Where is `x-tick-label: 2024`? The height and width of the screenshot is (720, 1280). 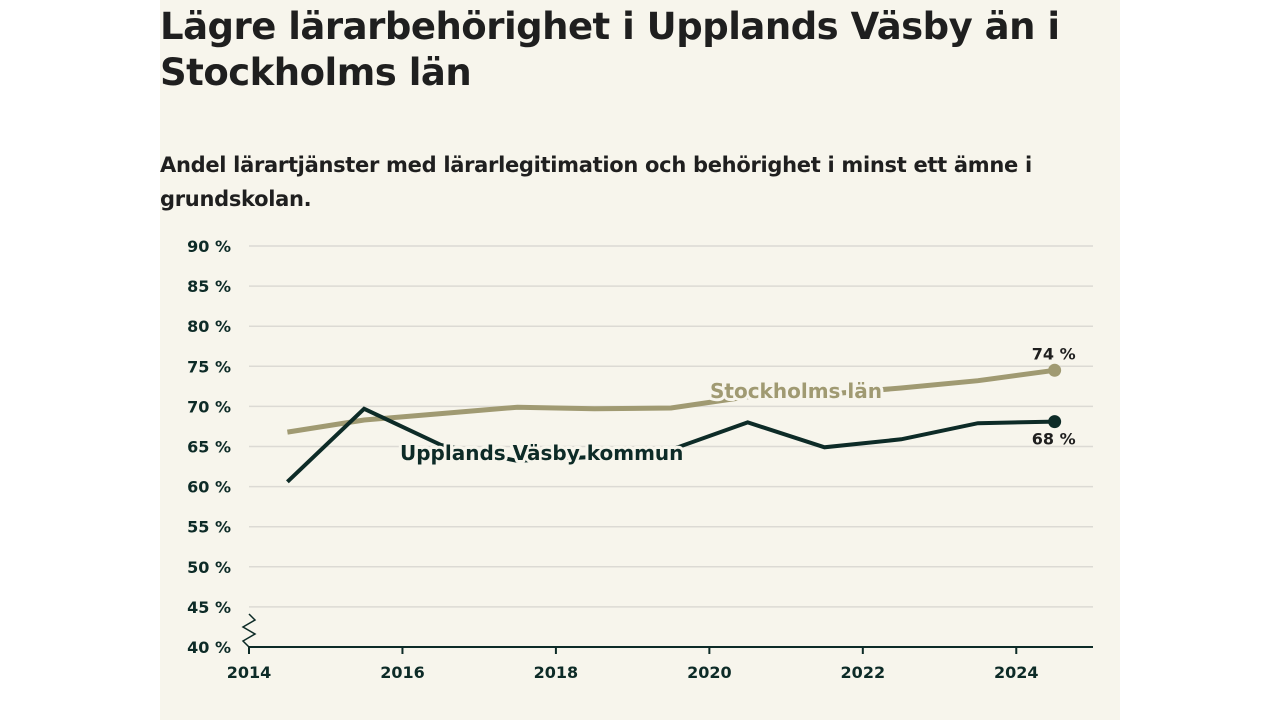
x-tick-label: 2024 is located at coordinates (1016, 672).